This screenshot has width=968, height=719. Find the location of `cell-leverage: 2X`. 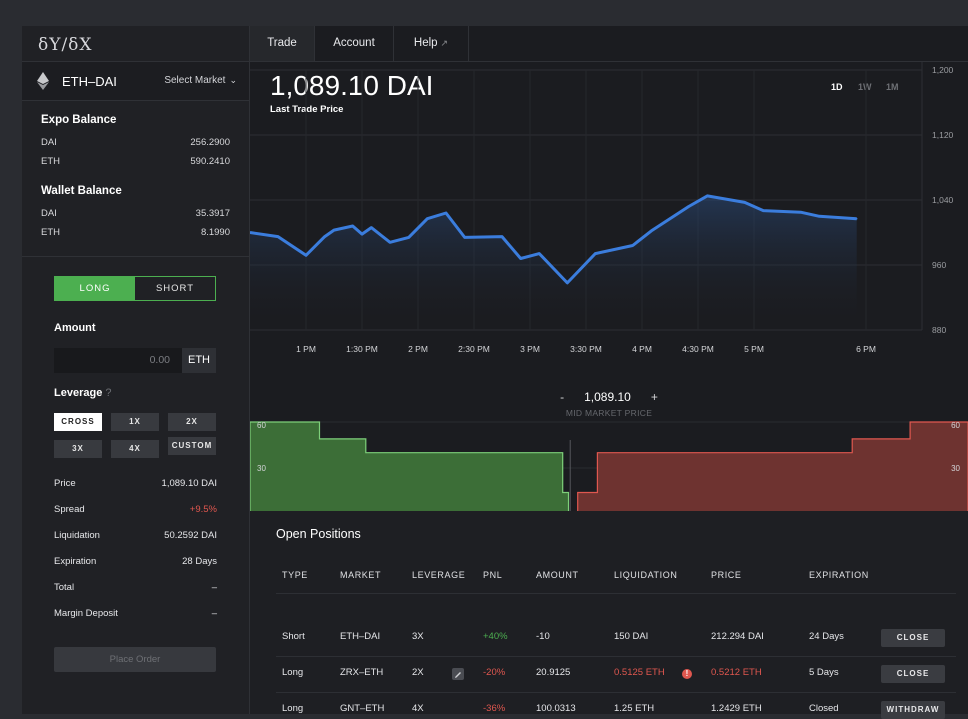

cell-leverage: 2X is located at coordinates (418, 672).